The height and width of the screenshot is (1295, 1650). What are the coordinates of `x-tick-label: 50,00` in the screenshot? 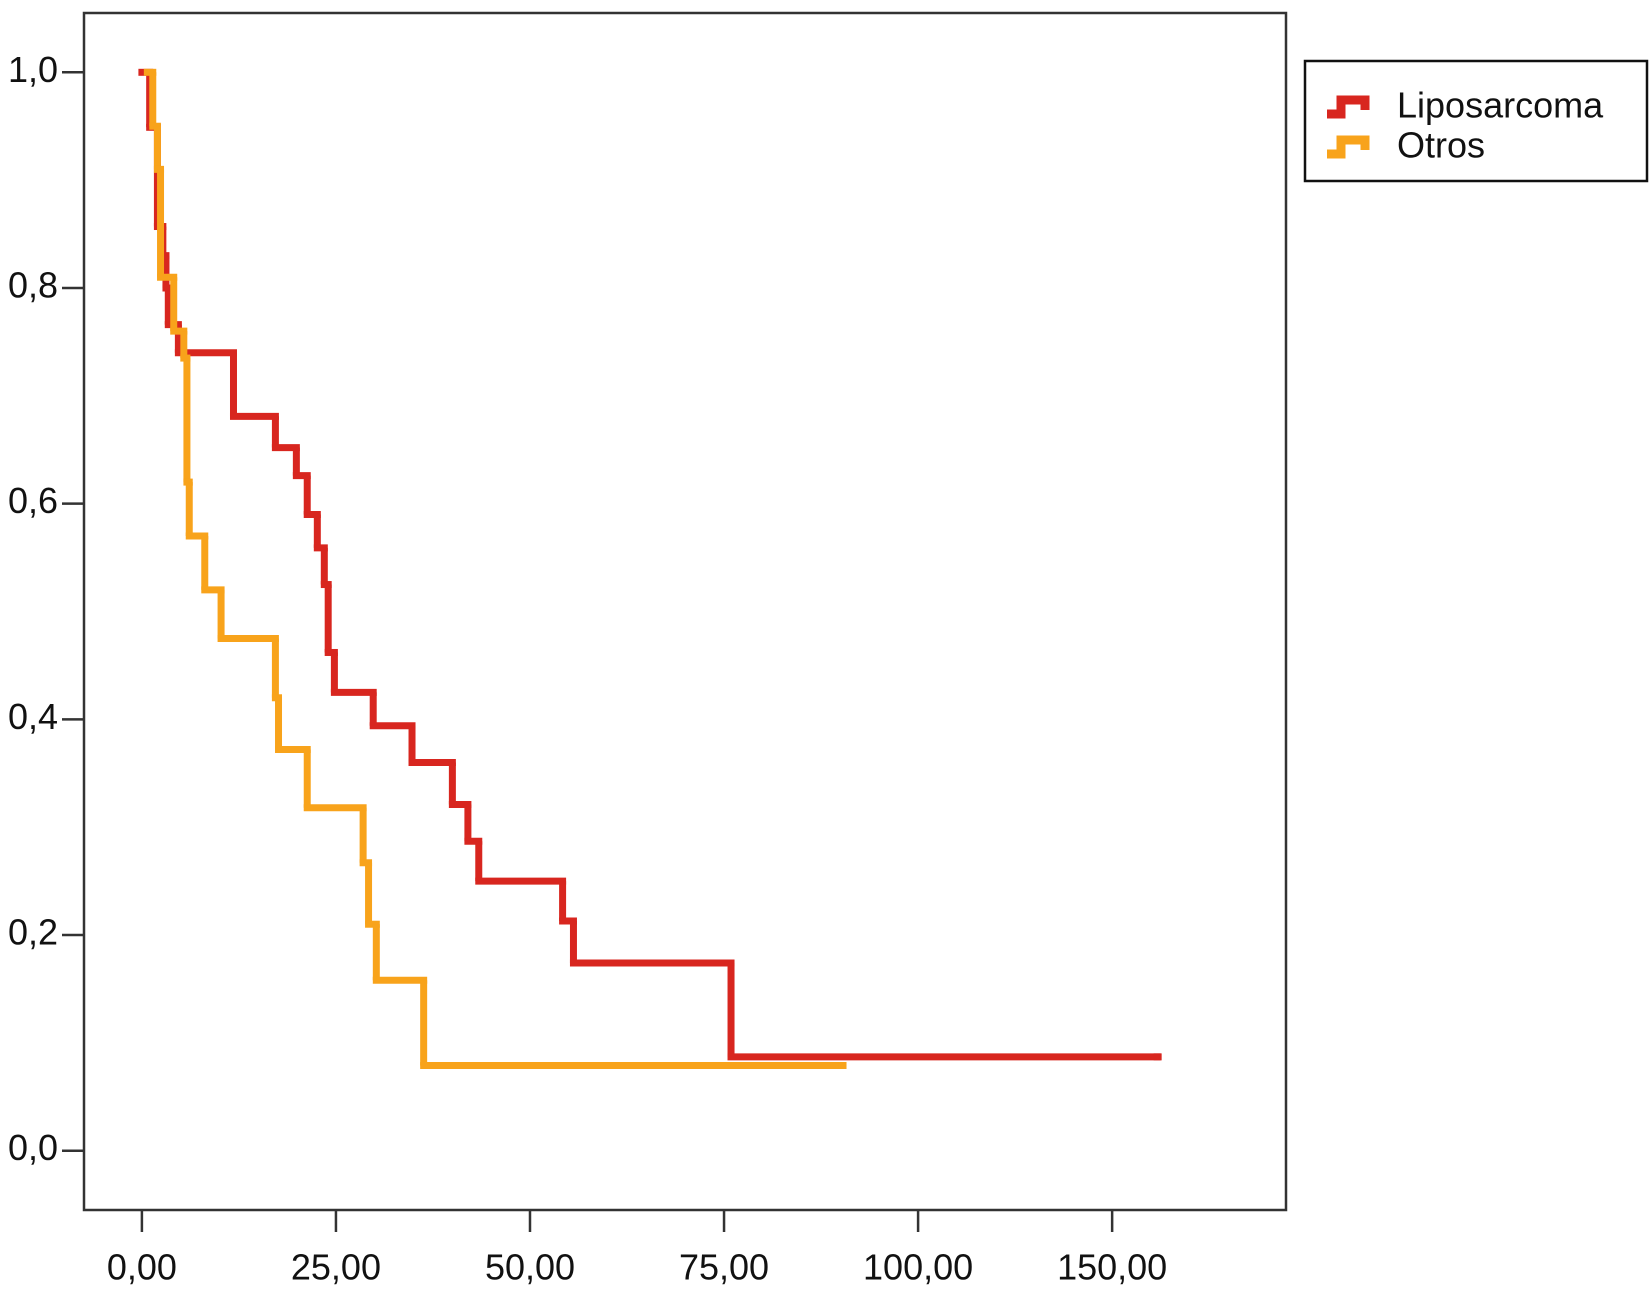 It's located at (530, 1267).